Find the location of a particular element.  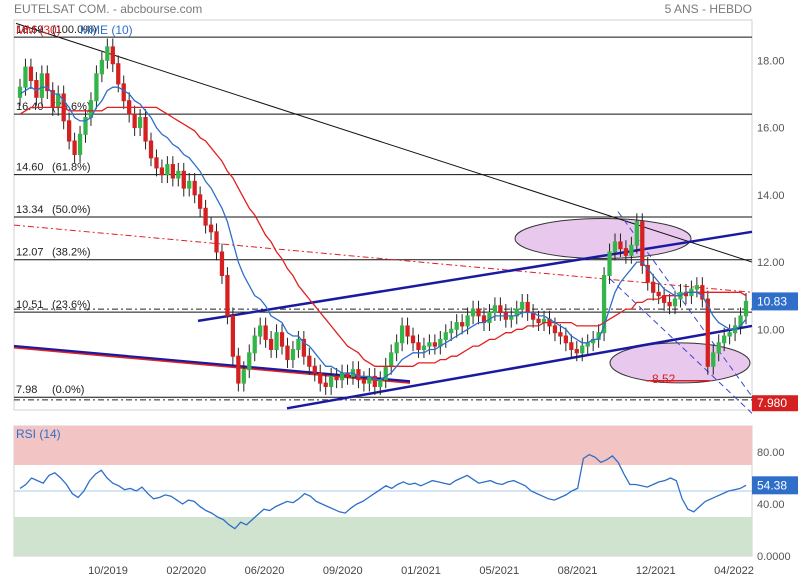

price-y-tick: 14.00 is located at coordinates (771, 196).